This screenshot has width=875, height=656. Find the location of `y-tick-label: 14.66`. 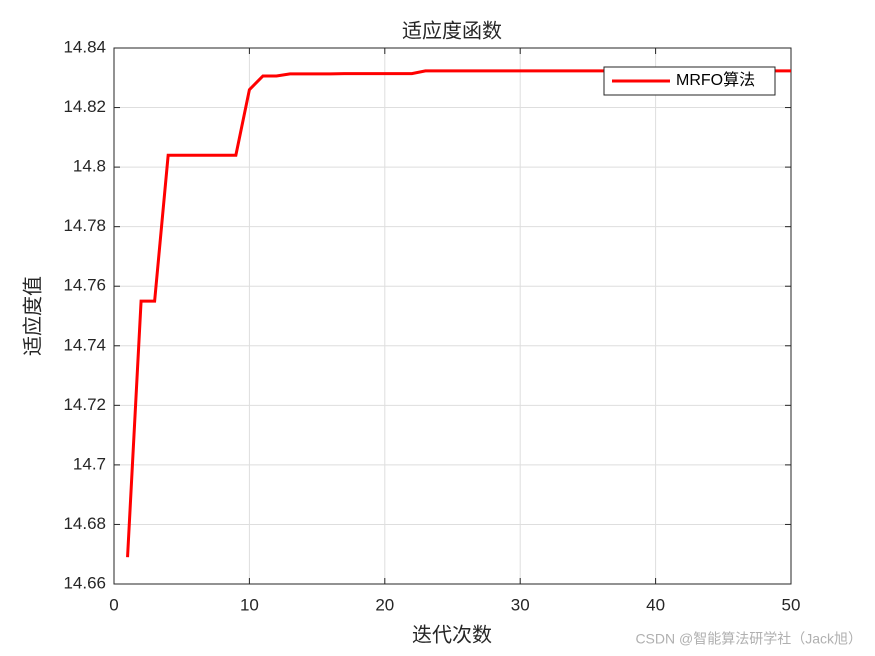

y-tick-label: 14.66 is located at coordinates (84, 582).